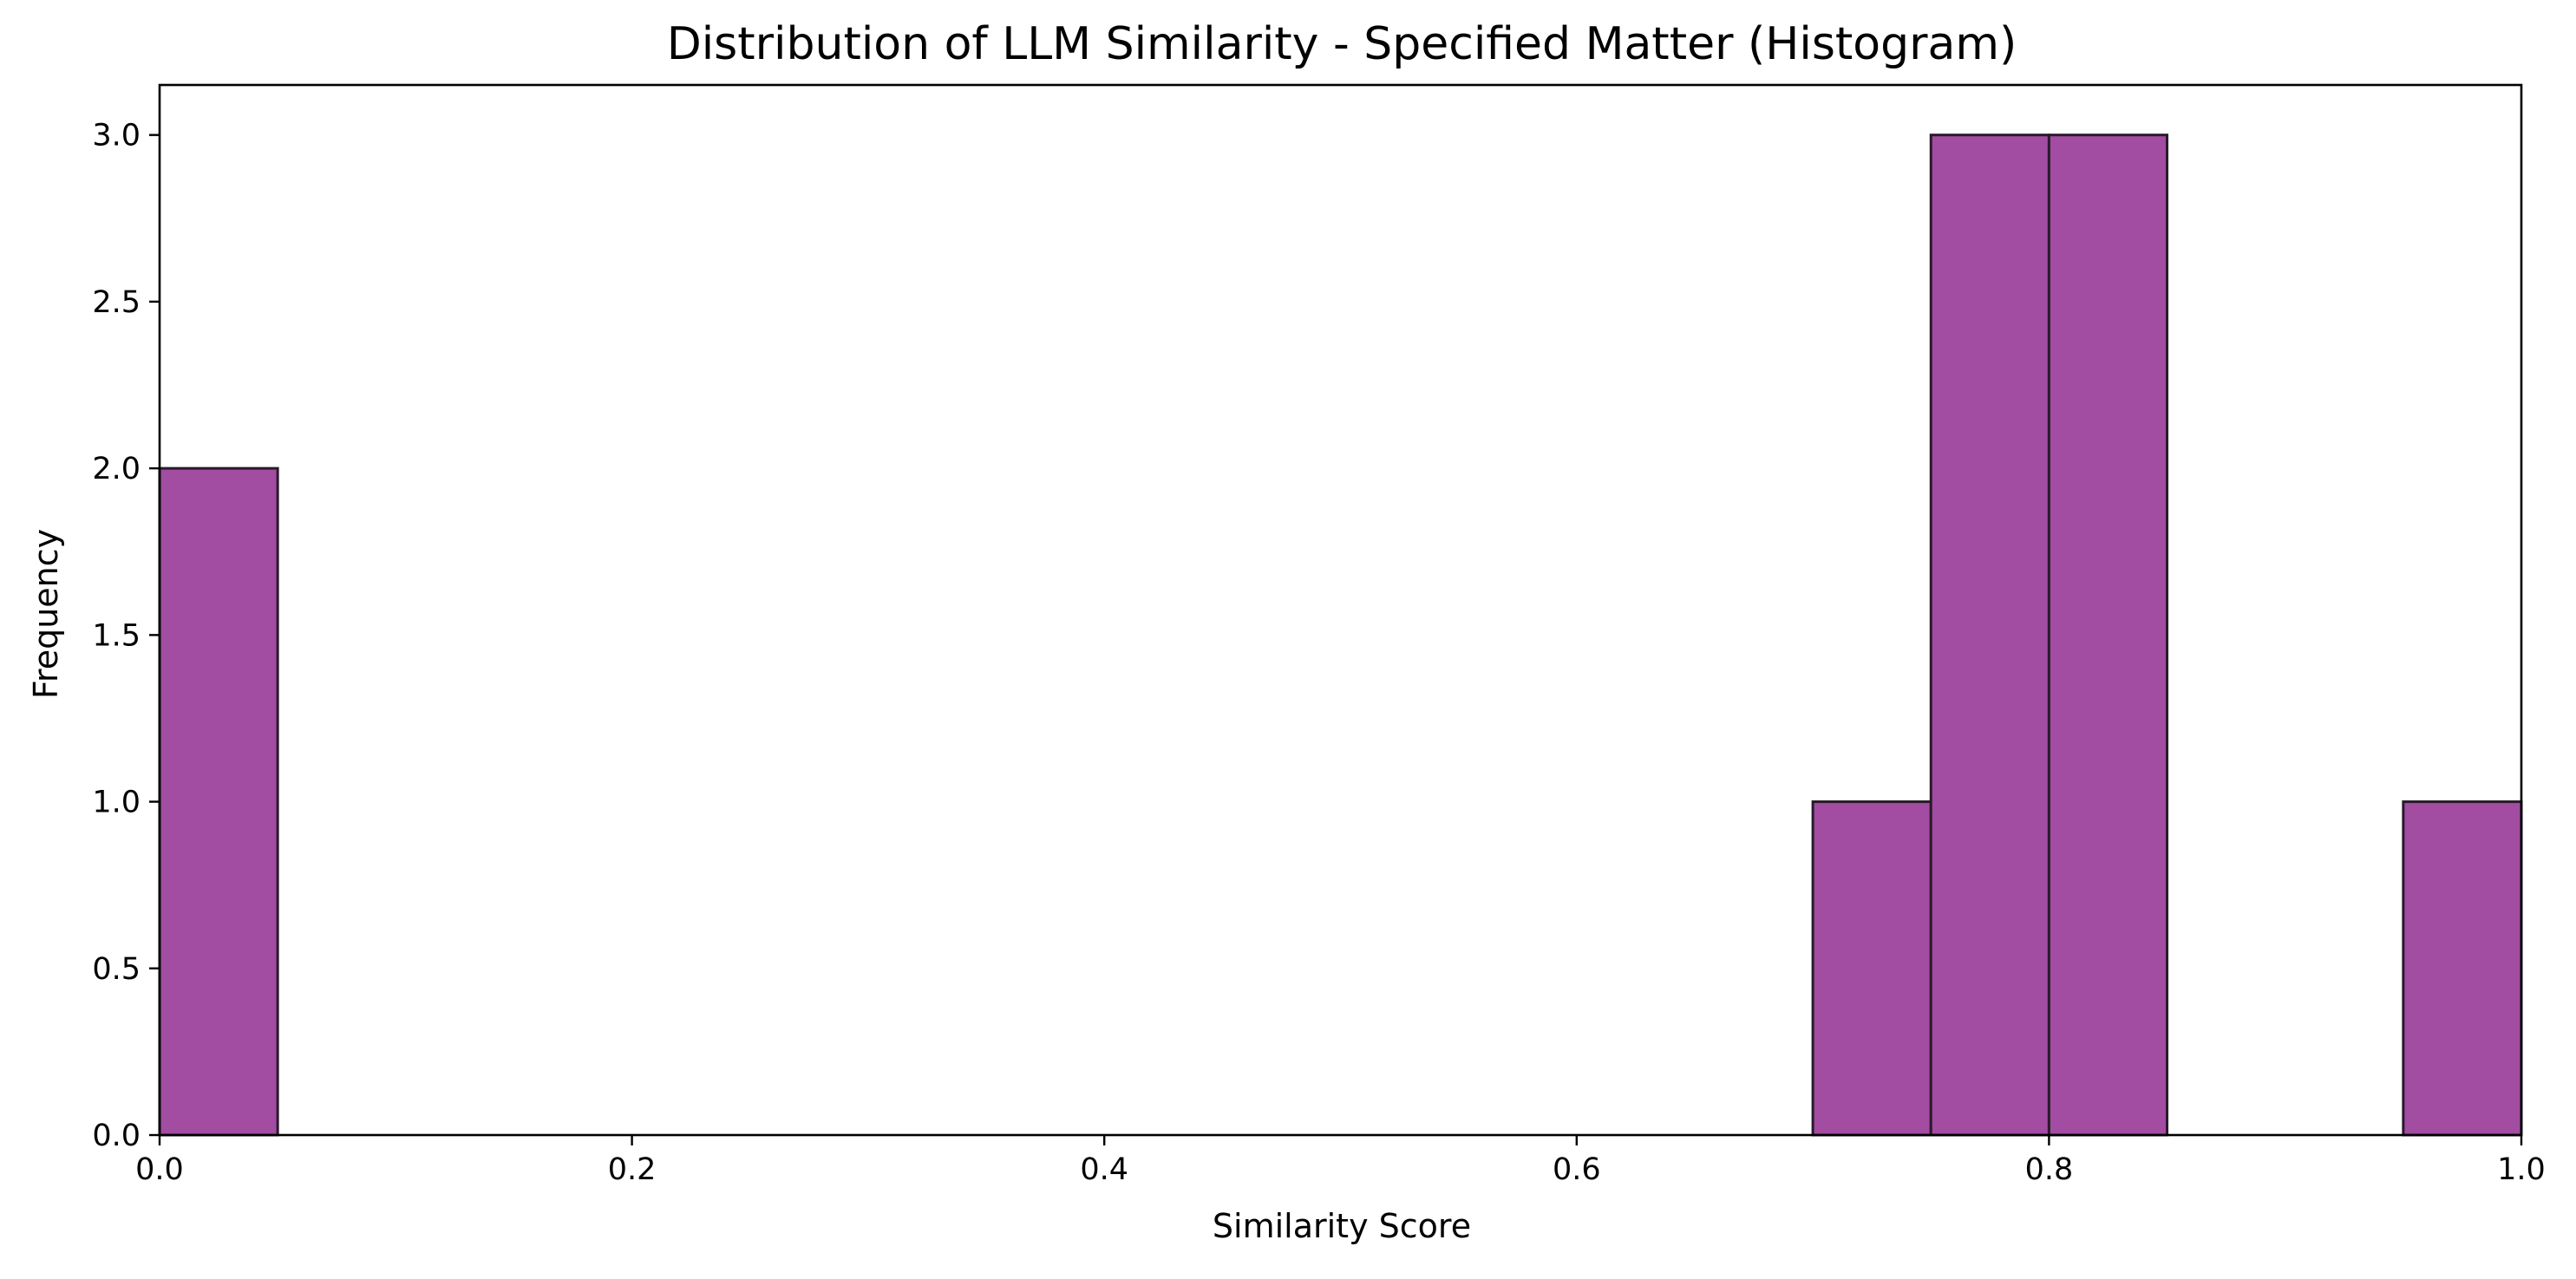  Describe the element at coordinates (2049, 1169) in the screenshot. I see `x-tick-label: 0.8` at that location.